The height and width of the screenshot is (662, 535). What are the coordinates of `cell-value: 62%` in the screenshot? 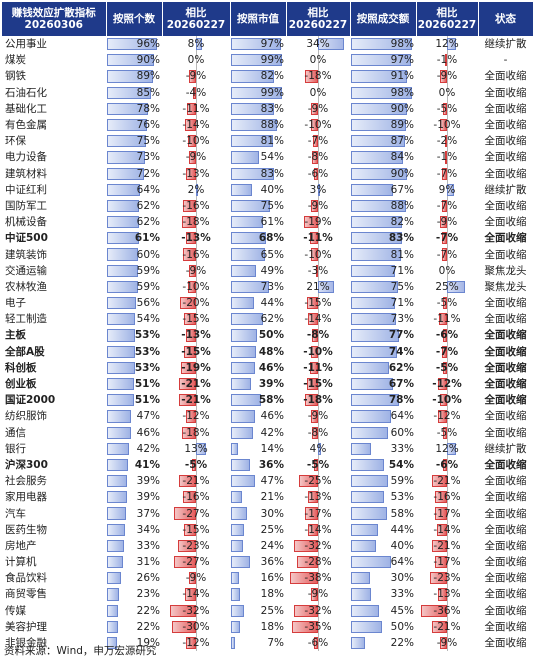 It's located at (272, 319).